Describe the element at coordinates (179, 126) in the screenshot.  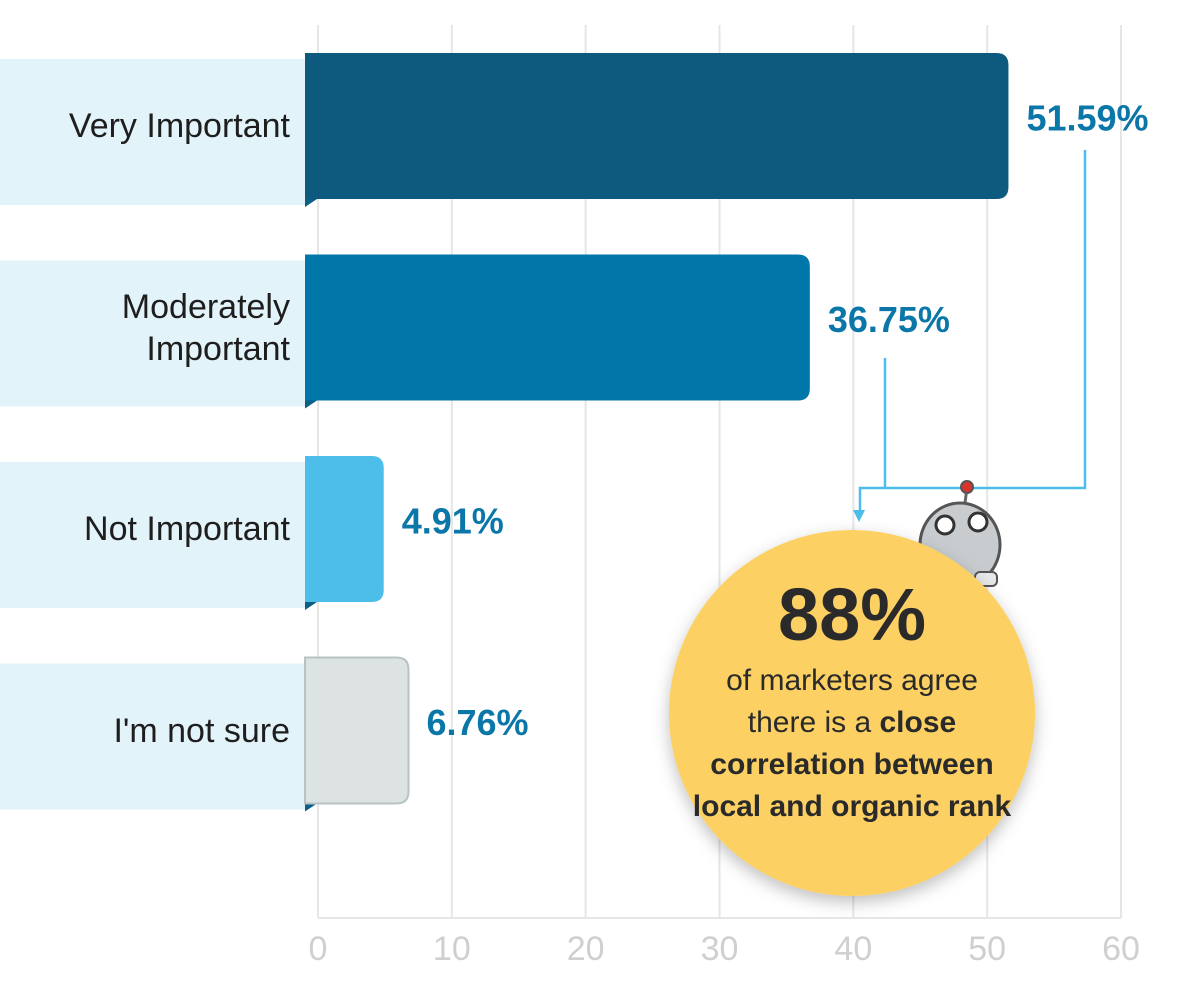
I see `category-label: Very Important` at that location.